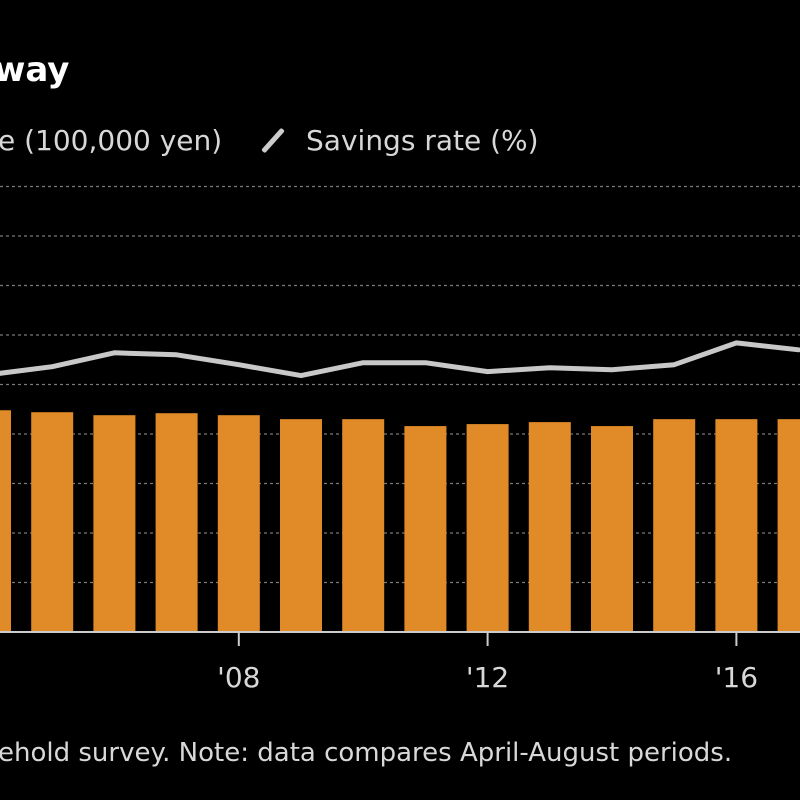 The height and width of the screenshot is (800, 800). Describe the element at coordinates (736, 677) in the screenshot. I see `x-tick-label-2016: '16` at that location.